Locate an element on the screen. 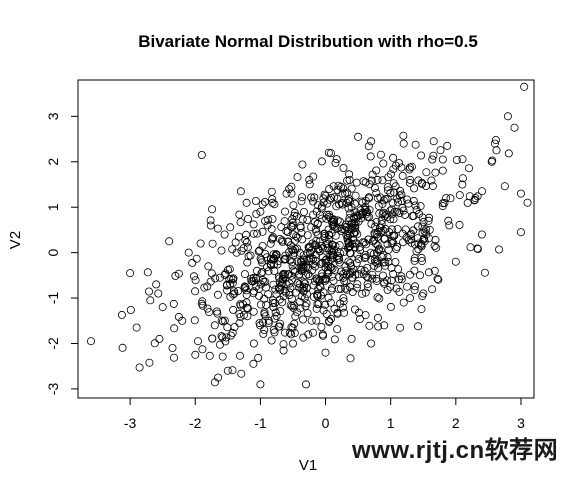  y-tick-label: 1 is located at coordinates (53, 207).